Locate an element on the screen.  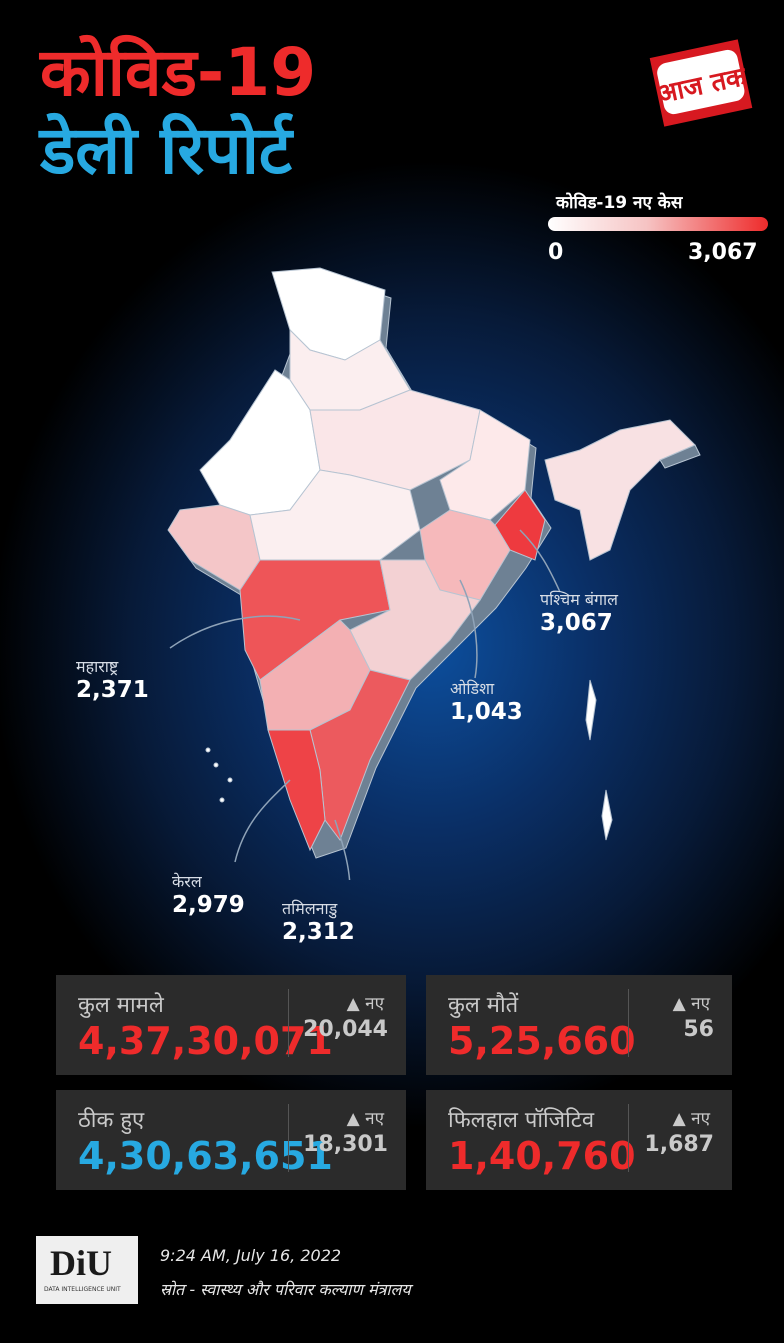
diu-logo-text: DiU is located at coordinates (81, 1263).